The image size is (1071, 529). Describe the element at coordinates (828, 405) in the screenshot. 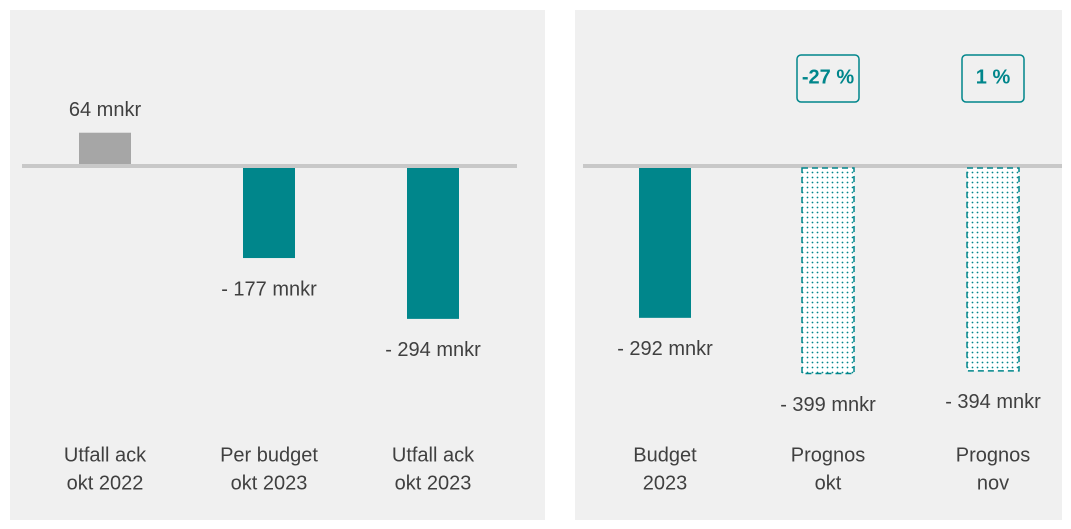

I see `value-label: - 399 mnkr` at that location.